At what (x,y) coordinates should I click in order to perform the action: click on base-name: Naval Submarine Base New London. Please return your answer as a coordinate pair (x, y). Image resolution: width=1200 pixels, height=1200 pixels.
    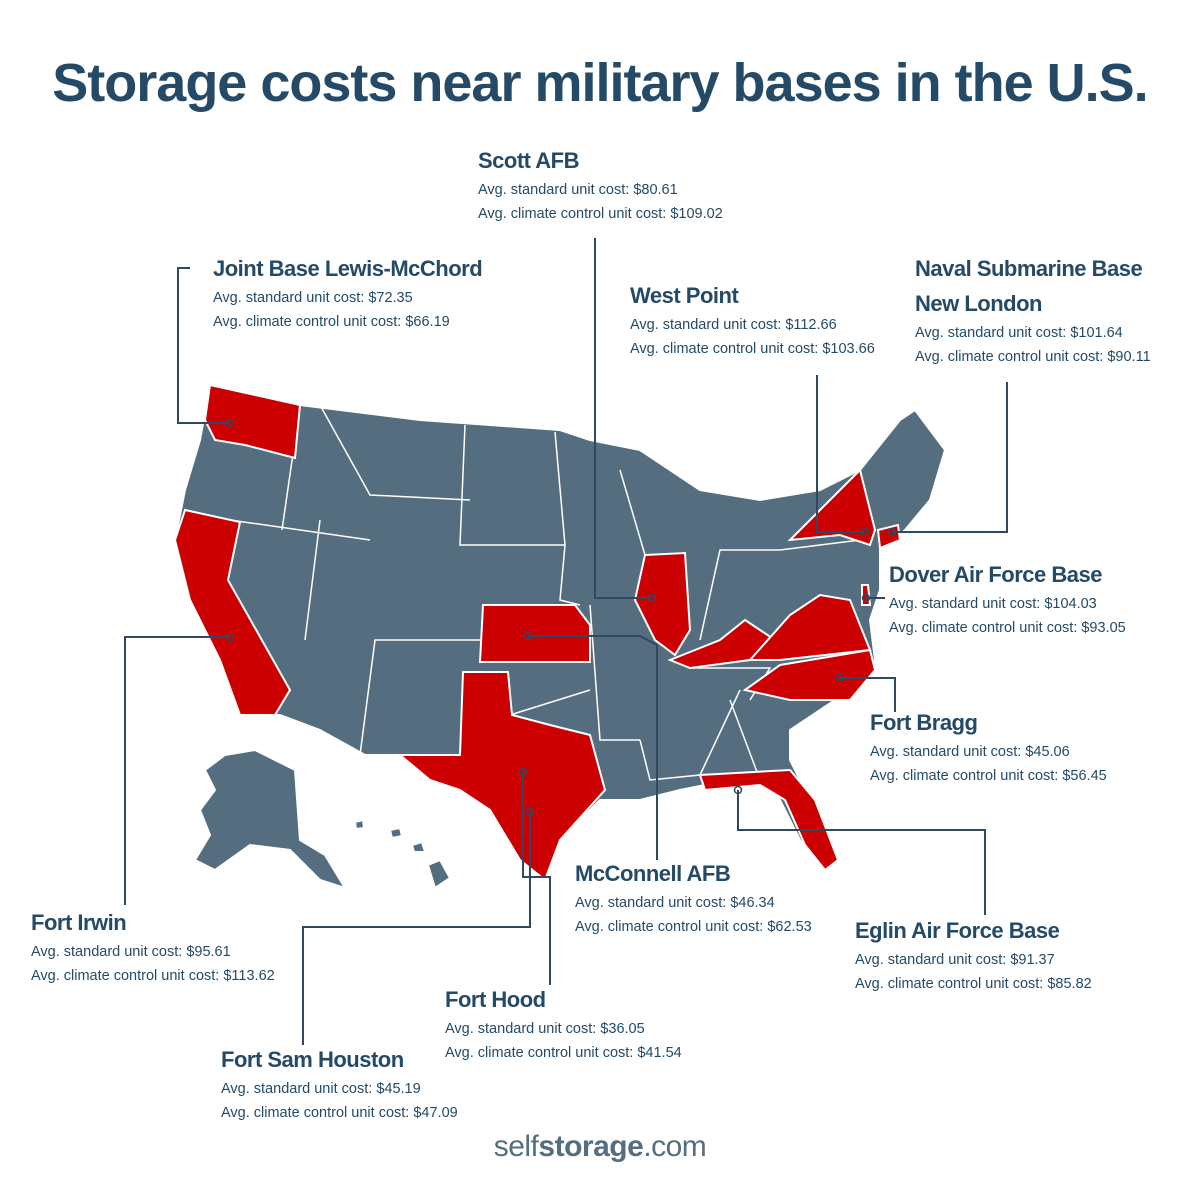
    Looking at the image, I should click on (1029, 286).